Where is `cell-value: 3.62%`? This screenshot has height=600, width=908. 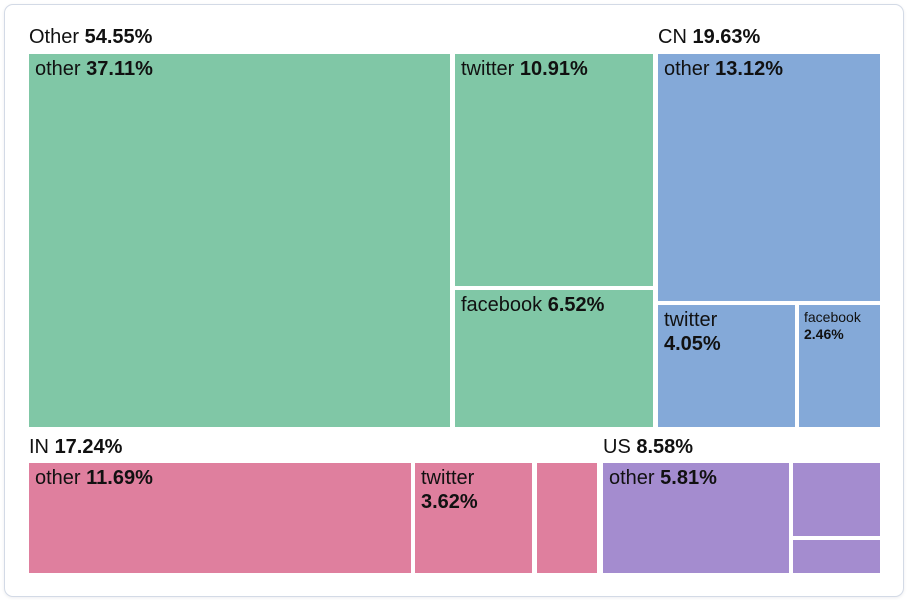
cell-value: 3.62% is located at coordinates (449, 502).